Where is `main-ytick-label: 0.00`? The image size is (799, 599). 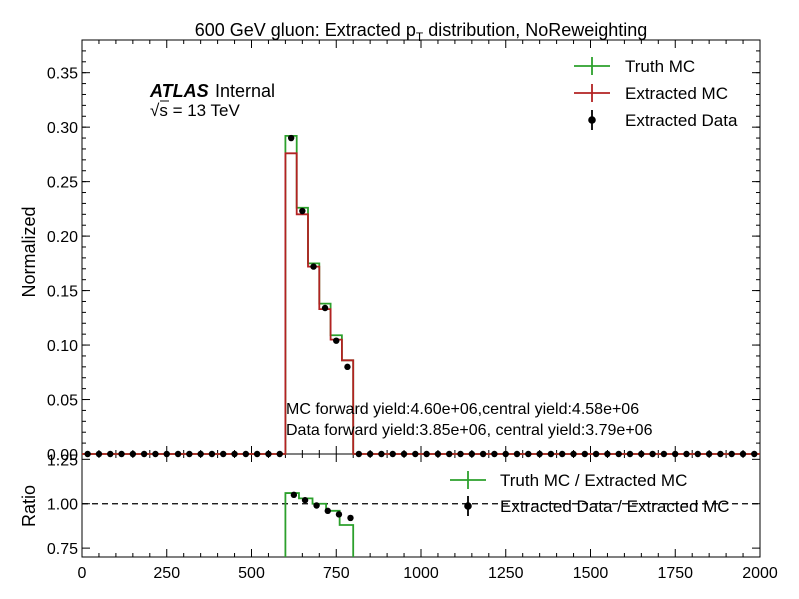 main-ytick-label: 0.00 is located at coordinates (62, 455).